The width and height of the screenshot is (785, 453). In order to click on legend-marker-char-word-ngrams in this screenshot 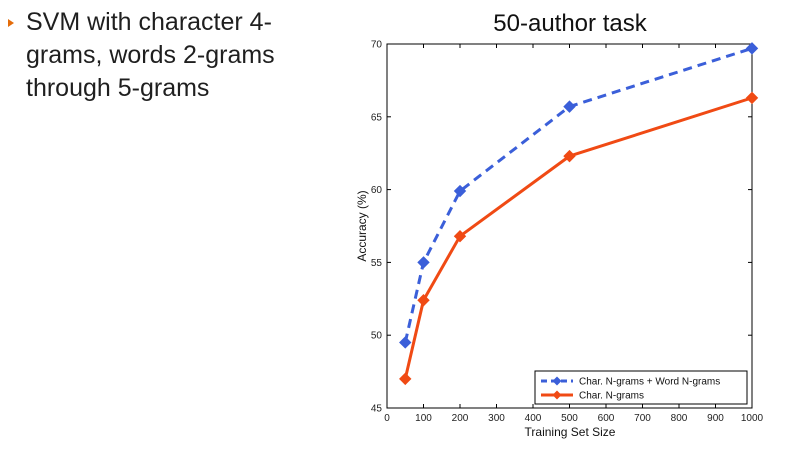, I will do `click(557, 381)`.